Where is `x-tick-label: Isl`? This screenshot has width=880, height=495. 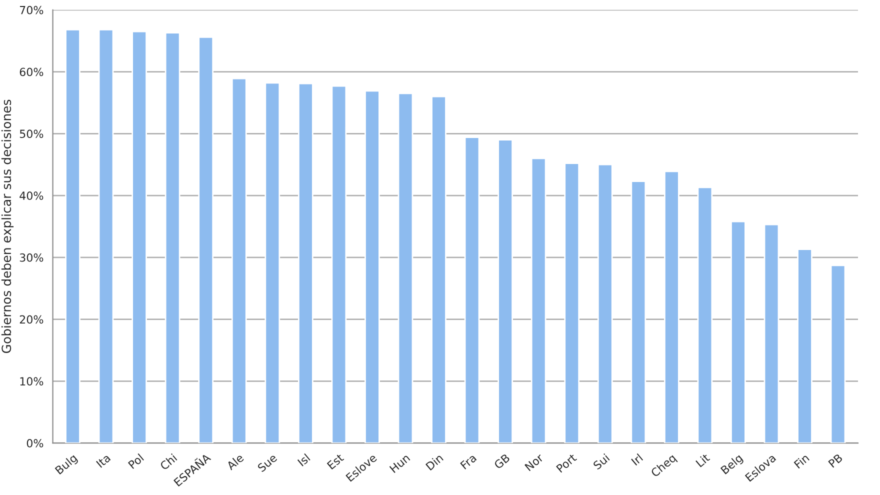
x-tick-label: Isl is located at coordinates (303, 459).